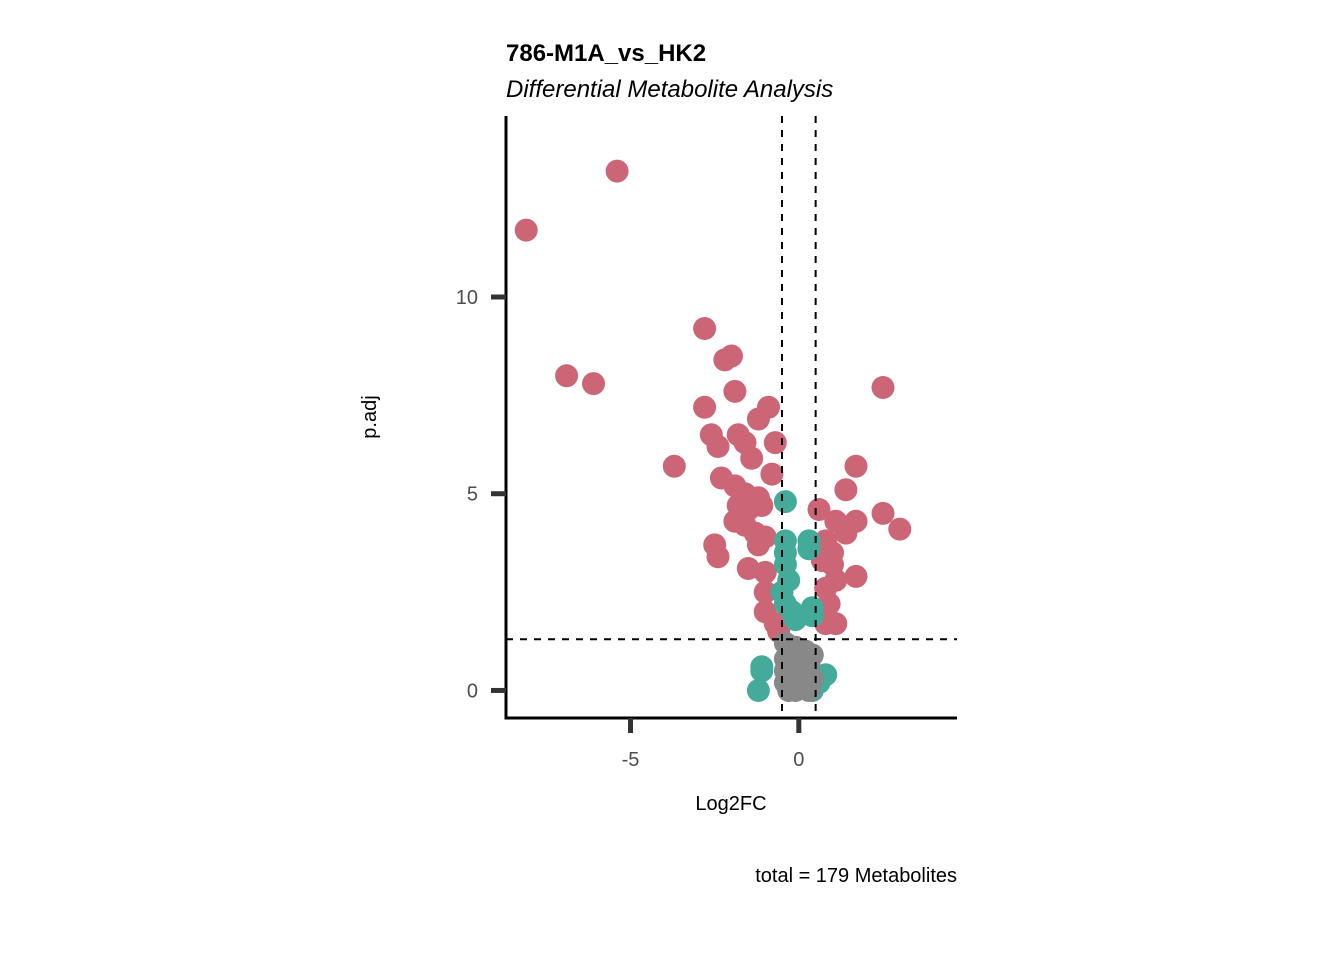  I want to click on chart-subtitle: Differential Metabolite Analysis, so click(669, 89).